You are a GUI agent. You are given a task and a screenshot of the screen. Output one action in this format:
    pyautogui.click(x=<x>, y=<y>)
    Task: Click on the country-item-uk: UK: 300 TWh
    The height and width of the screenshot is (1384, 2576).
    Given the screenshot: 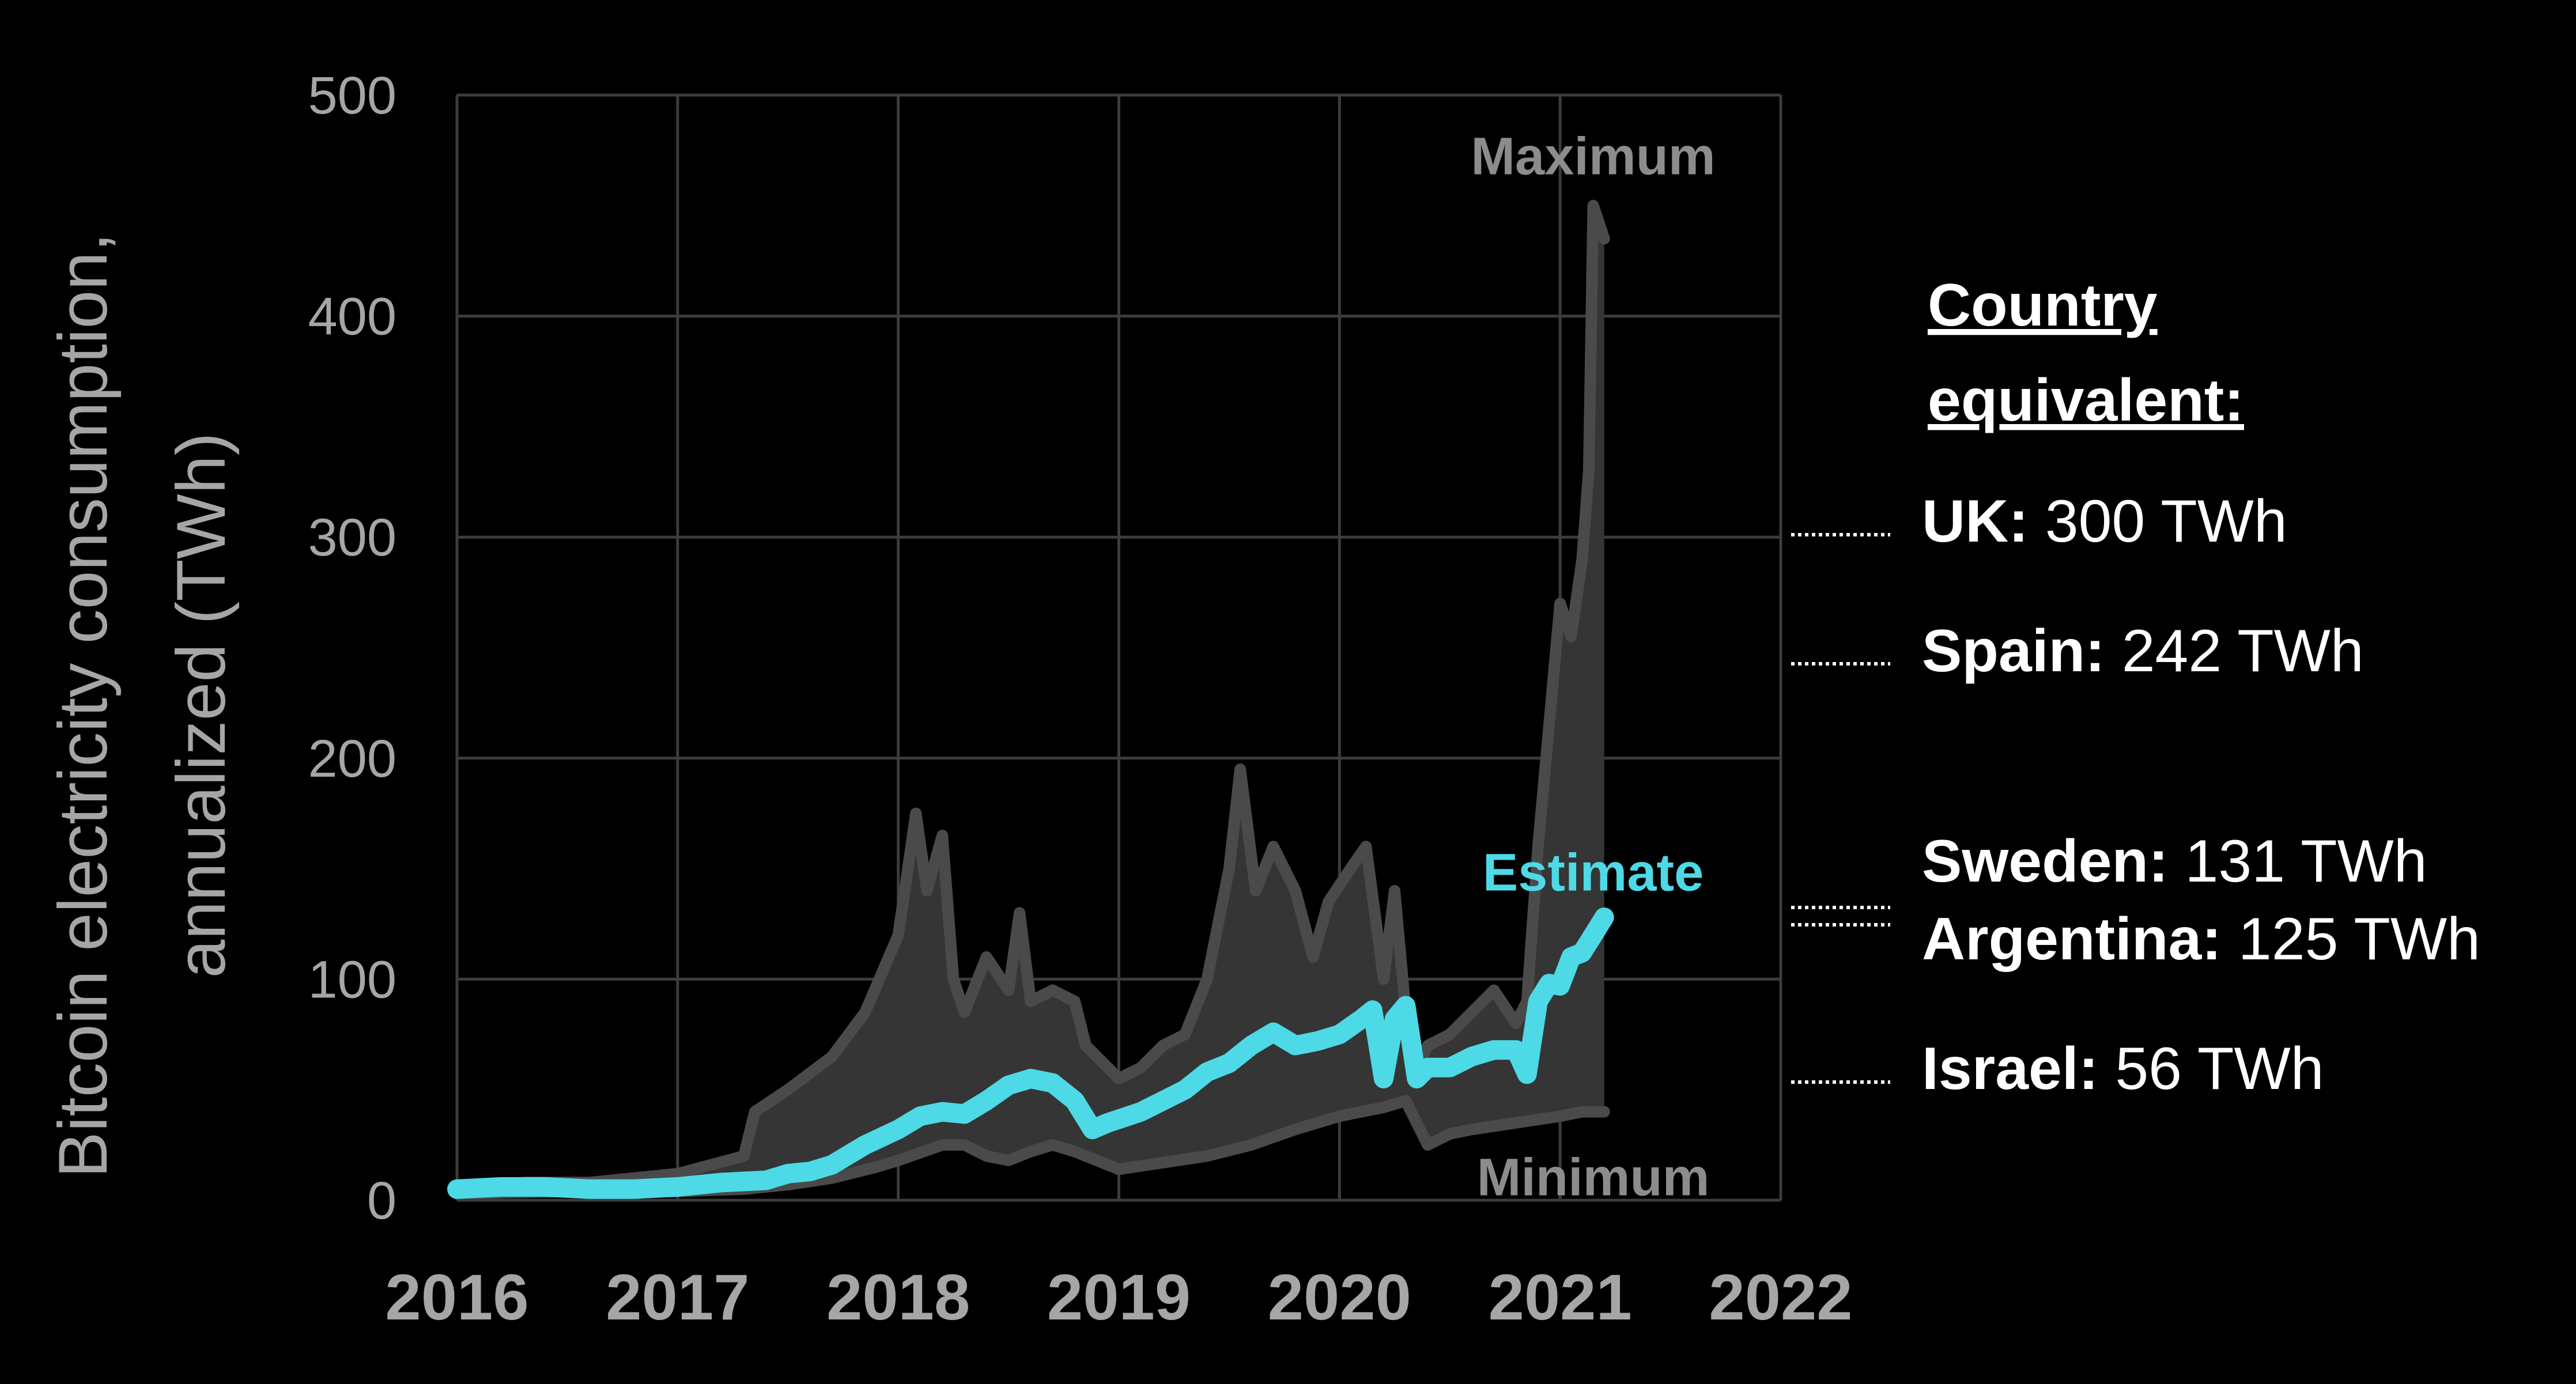 What is the action you would take?
    pyautogui.click(x=2104, y=521)
    